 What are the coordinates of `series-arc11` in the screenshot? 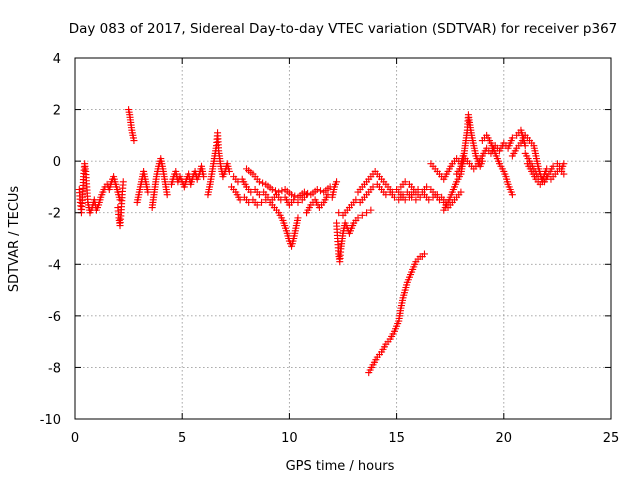 It's located at (322, 197).